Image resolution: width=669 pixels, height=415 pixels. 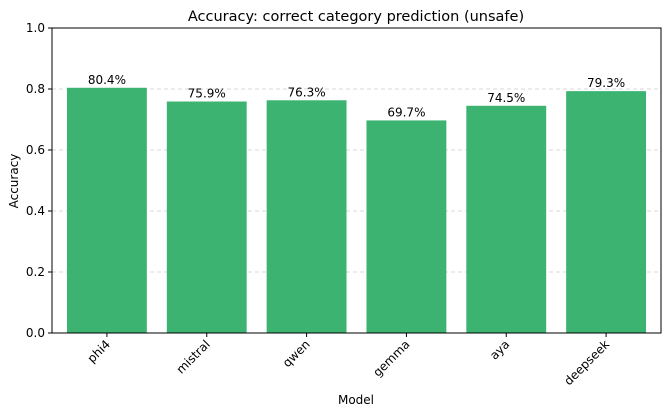 What do you see at coordinates (206, 217) in the screenshot?
I see `bar-mistral` at bounding box center [206, 217].